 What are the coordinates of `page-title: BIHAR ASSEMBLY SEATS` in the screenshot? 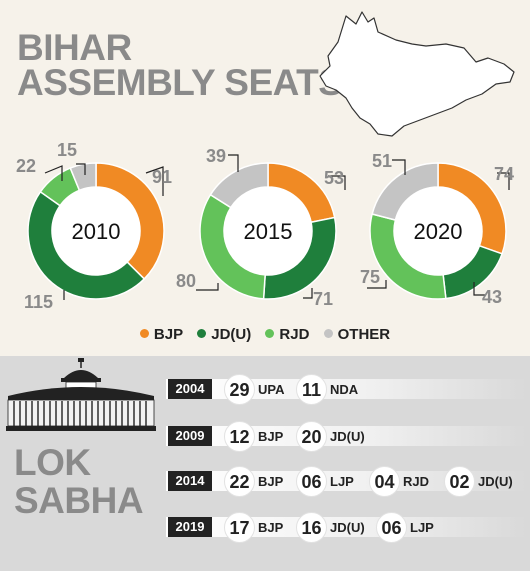 It's located at (180, 65).